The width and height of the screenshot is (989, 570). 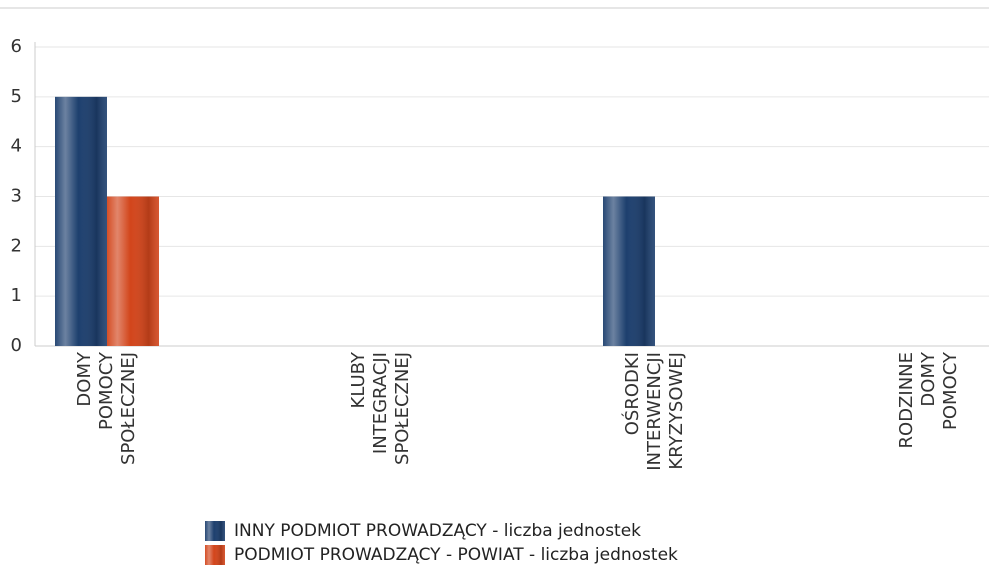 I want to click on x-tick-label: INTERWENCJI, so click(x=654, y=411).